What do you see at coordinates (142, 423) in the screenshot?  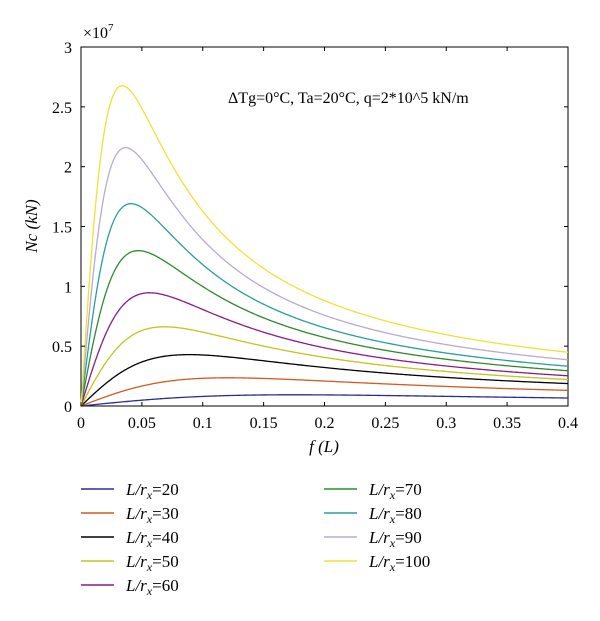 I see `x-tick-label: 0.05` at bounding box center [142, 423].